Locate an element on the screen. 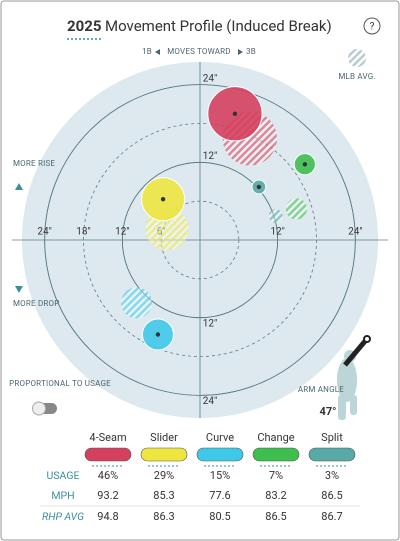 This screenshot has width=400, height=541. rhp-avg: 86.3 is located at coordinates (163, 516).